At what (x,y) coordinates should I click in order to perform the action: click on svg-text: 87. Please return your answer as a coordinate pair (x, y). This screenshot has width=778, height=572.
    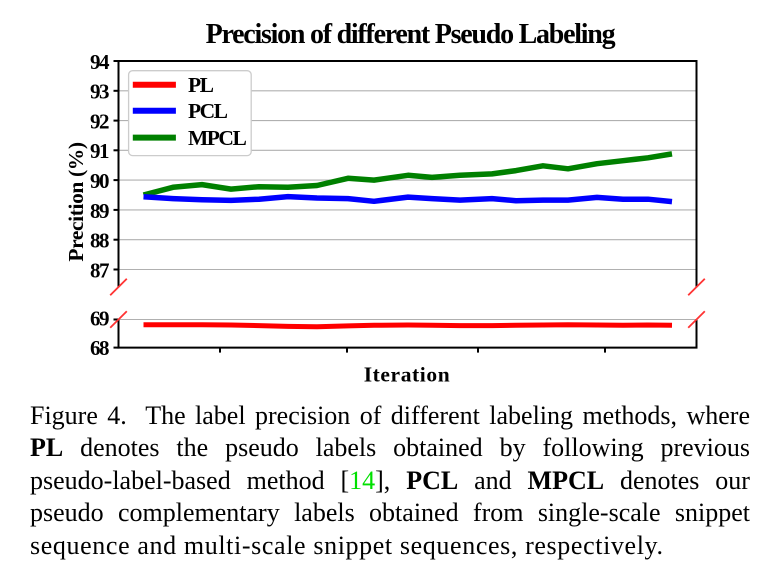
    Looking at the image, I should click on (99, 270).